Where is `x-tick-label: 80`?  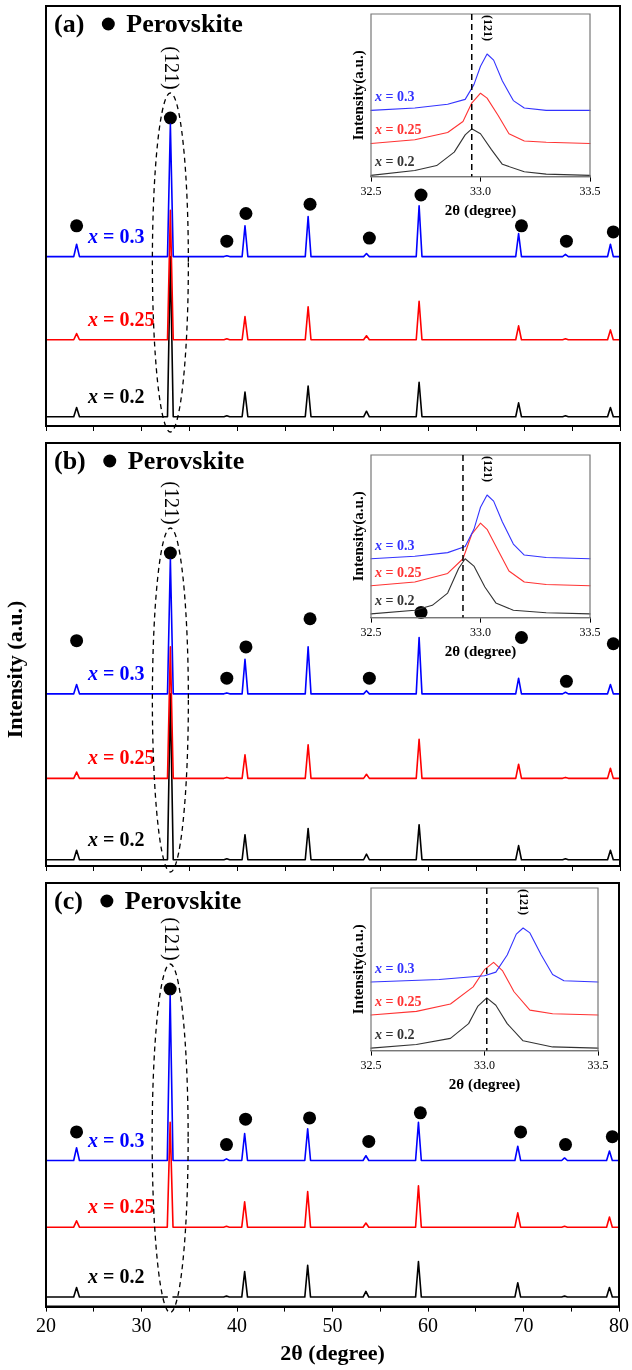
x-tick-label: 80 is located at coordinates (619, 1324).